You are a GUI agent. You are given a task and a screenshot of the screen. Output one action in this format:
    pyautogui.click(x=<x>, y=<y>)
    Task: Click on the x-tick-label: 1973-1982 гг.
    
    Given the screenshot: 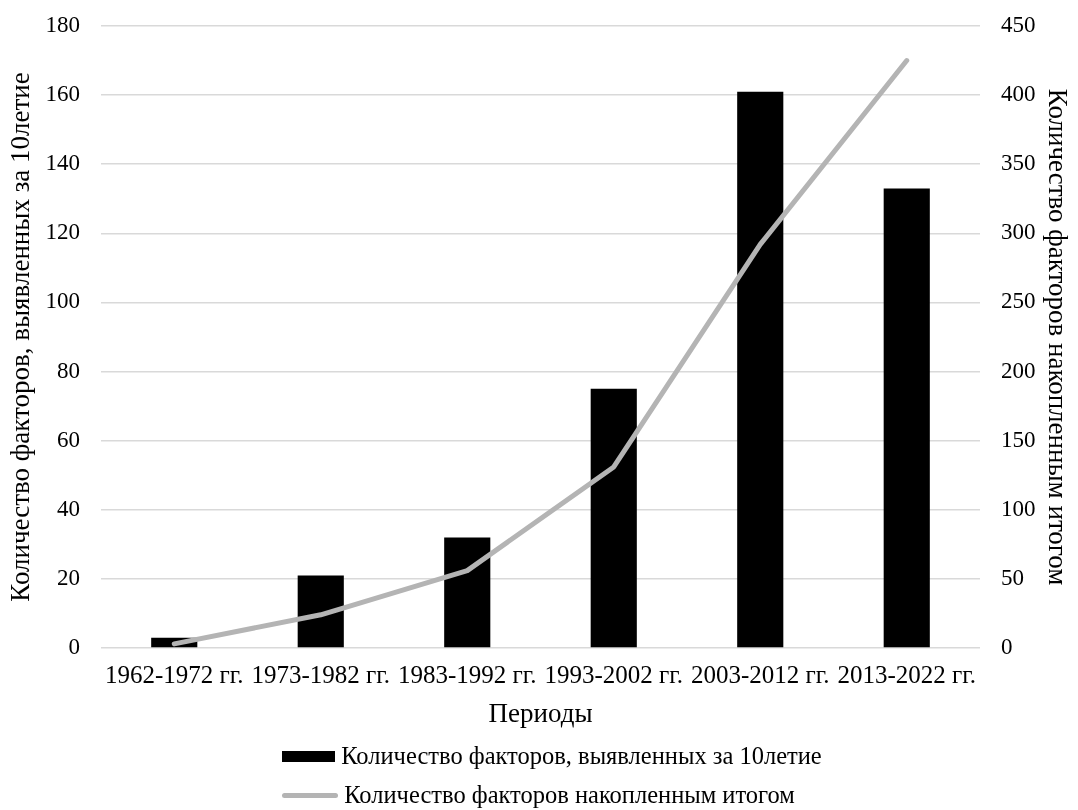 What is the action you would take?
    pyautogui.click(x=321, y=674)
    